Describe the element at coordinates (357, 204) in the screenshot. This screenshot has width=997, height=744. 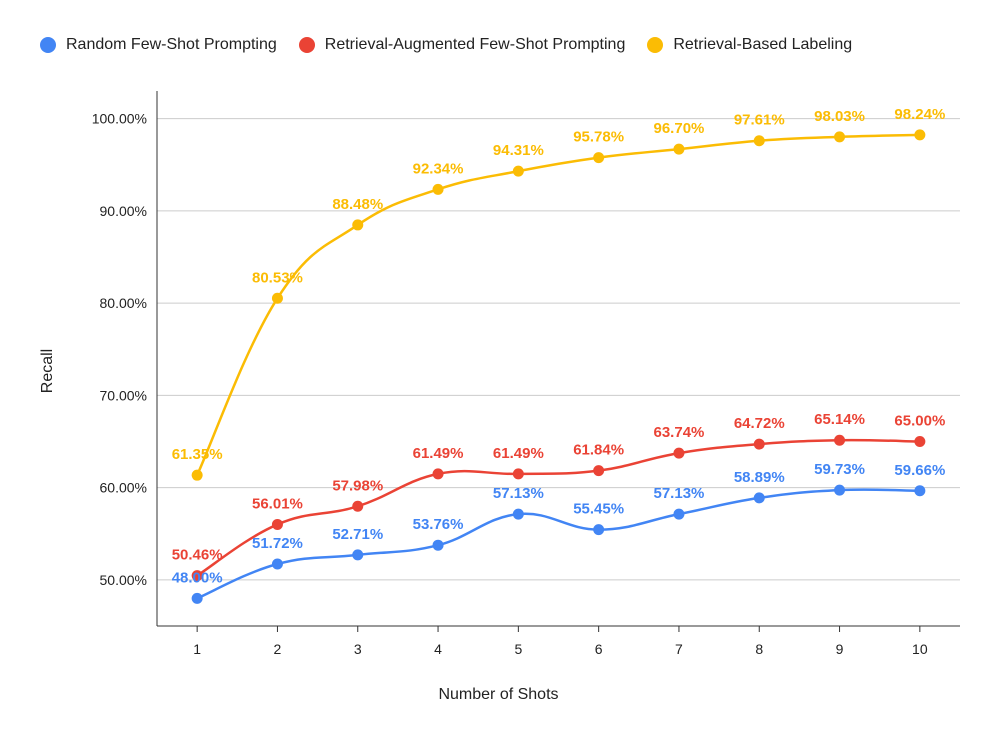
I see `data-label-retrieval-based: 88.48%` at that location.